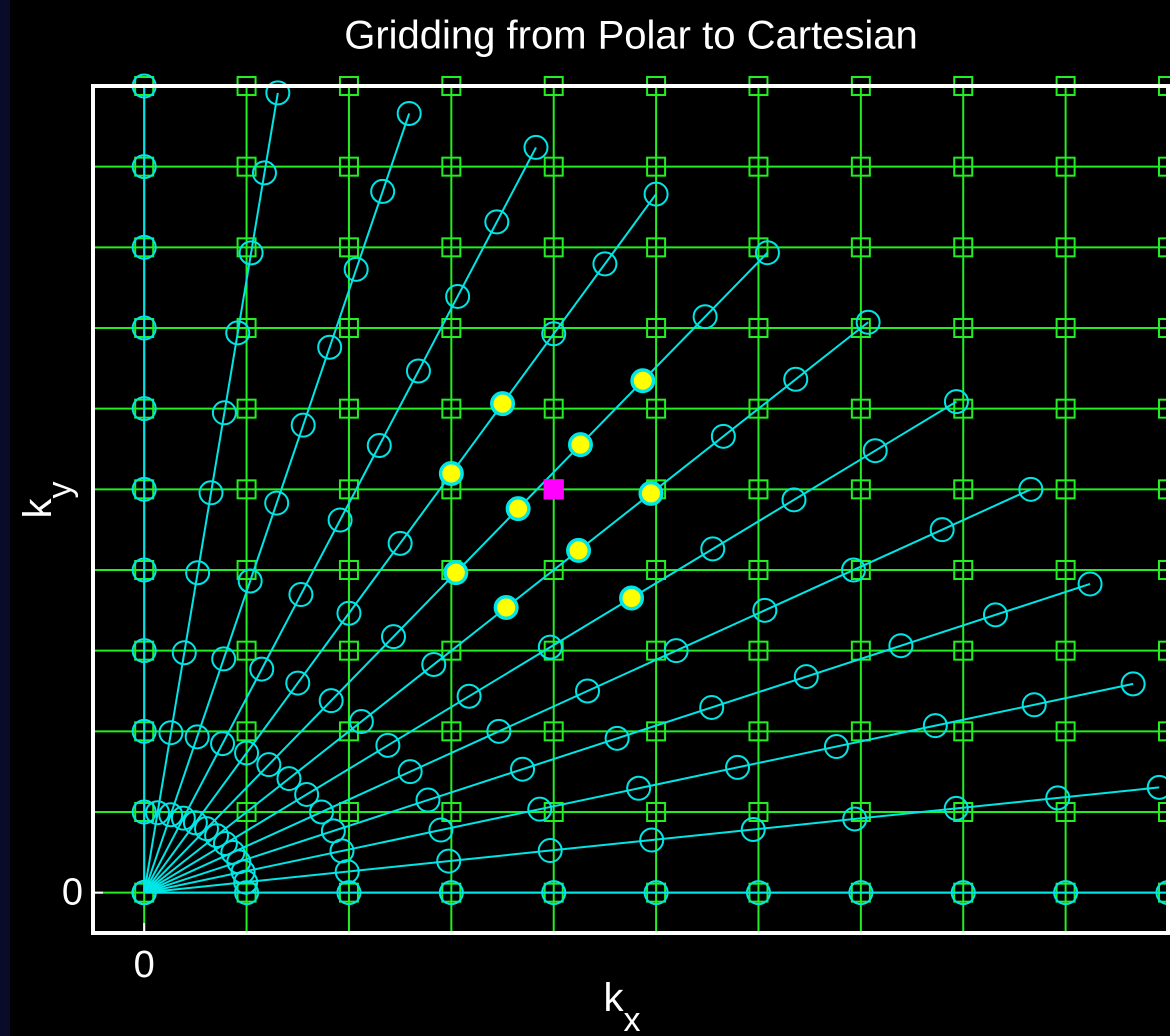 The width and height of the screenshot is (1170, 1036). What do you see at coordinates (5, 518) in the screenshot?
I see `frame-edge` at bounding box center [5, 518].